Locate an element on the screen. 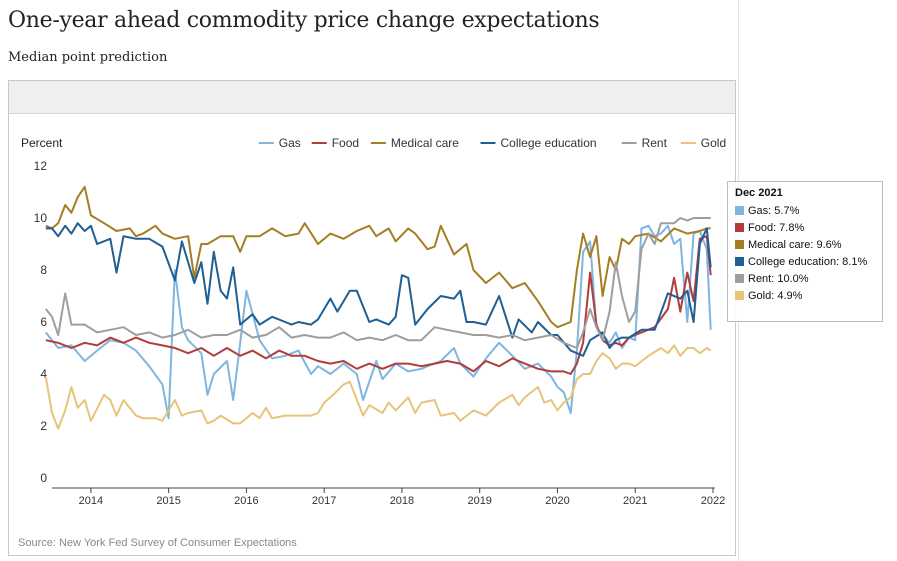  series-line-gold is located at coordinates (378, 387).